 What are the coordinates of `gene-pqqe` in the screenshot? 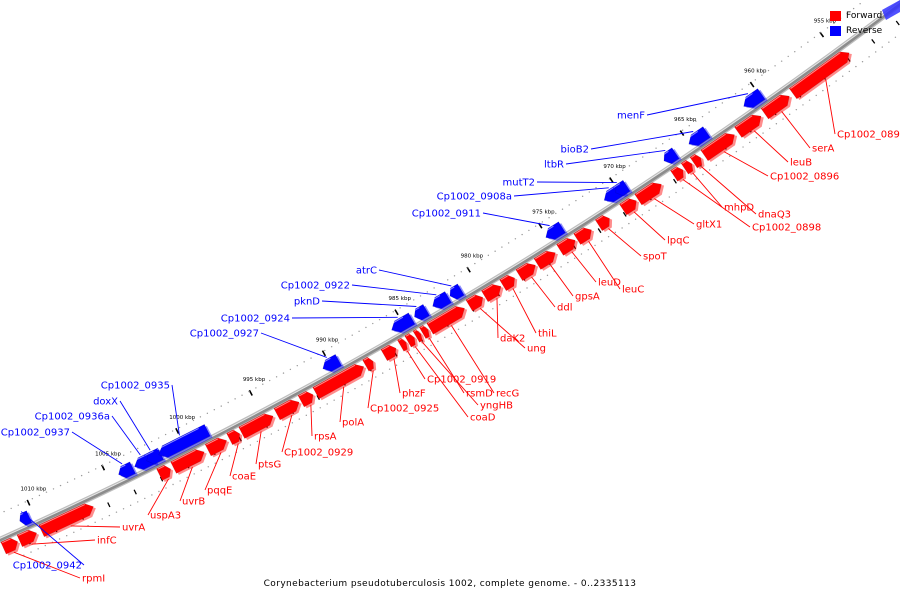 It's located at (218, 446).